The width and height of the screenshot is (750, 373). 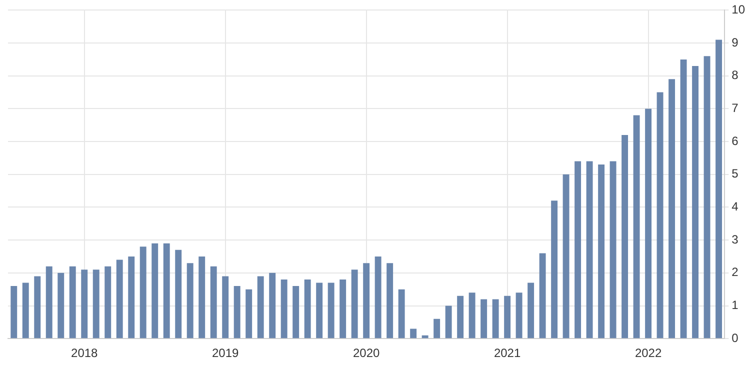 I want to click on y-tick-label: 5, so click(x=735, y=173).